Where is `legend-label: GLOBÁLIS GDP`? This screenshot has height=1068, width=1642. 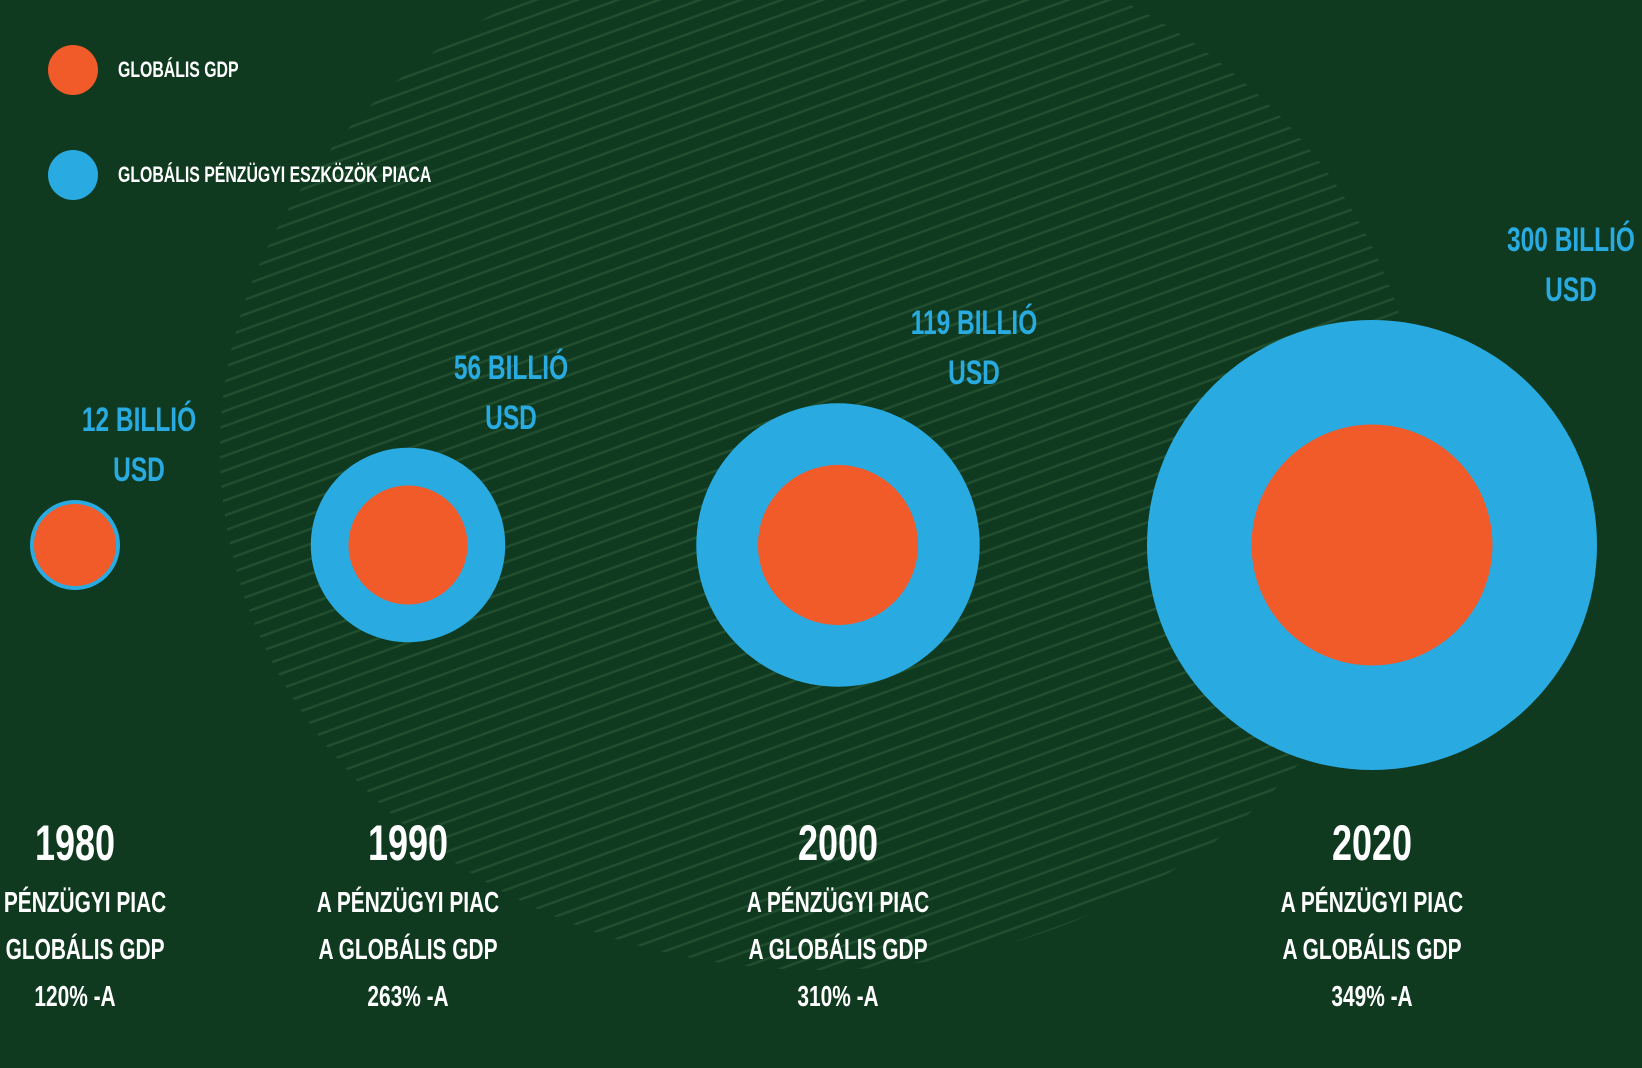
legend-label: GLOBÁLIS GDP is located at coordinates (178, 69).